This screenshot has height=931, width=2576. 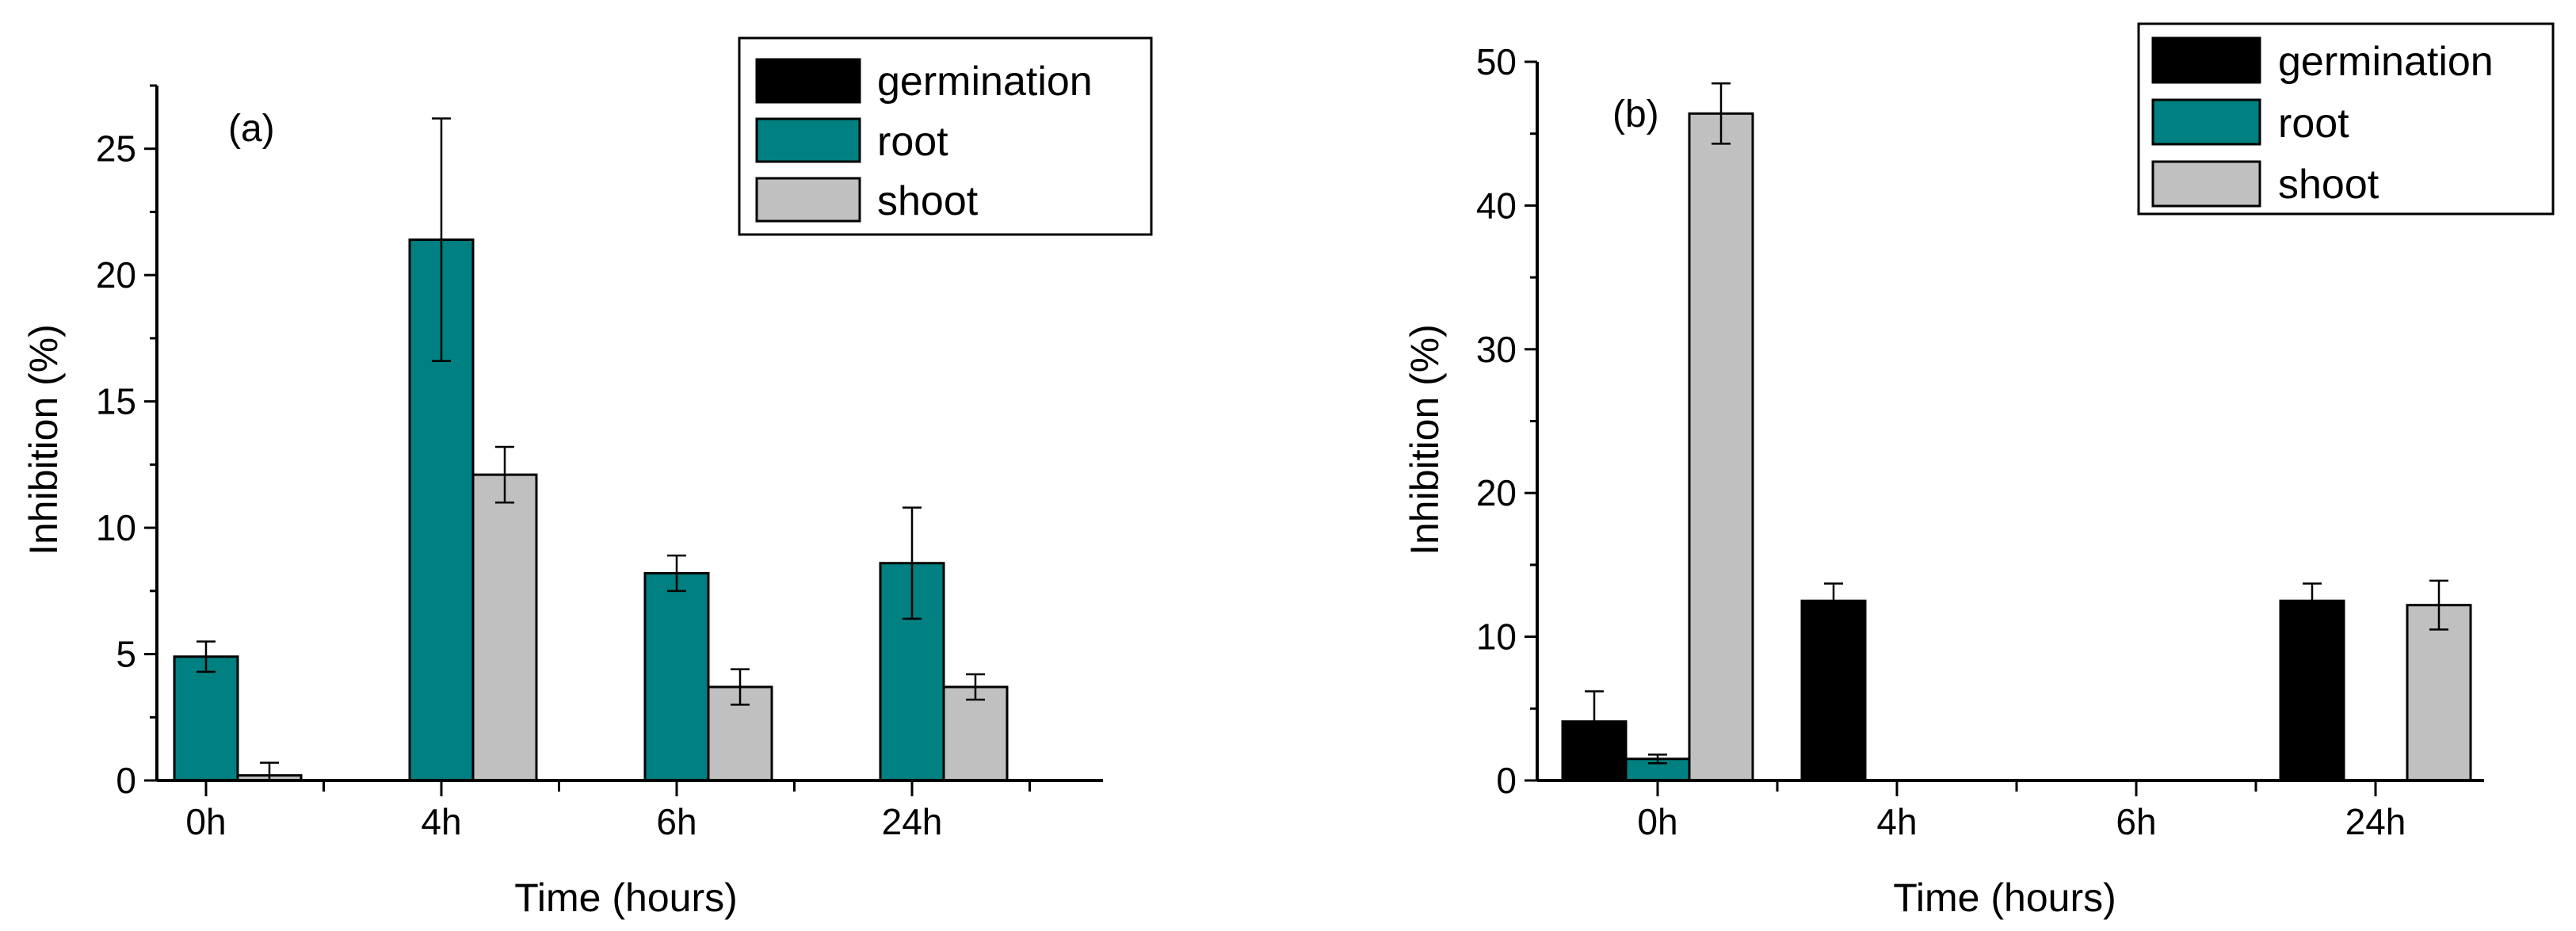 I want to click on legend-a: germination root shoot, so click(x=945, y=136).